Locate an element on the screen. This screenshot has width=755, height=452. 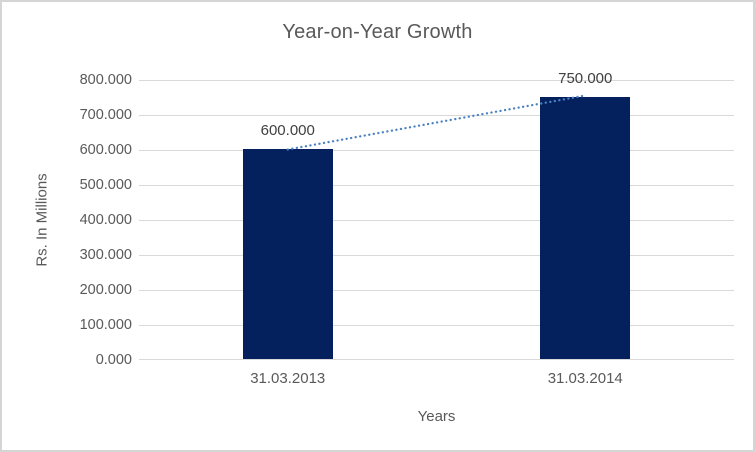
chart-title: Year-on-Year Growth is located at coordinates (377, 32).